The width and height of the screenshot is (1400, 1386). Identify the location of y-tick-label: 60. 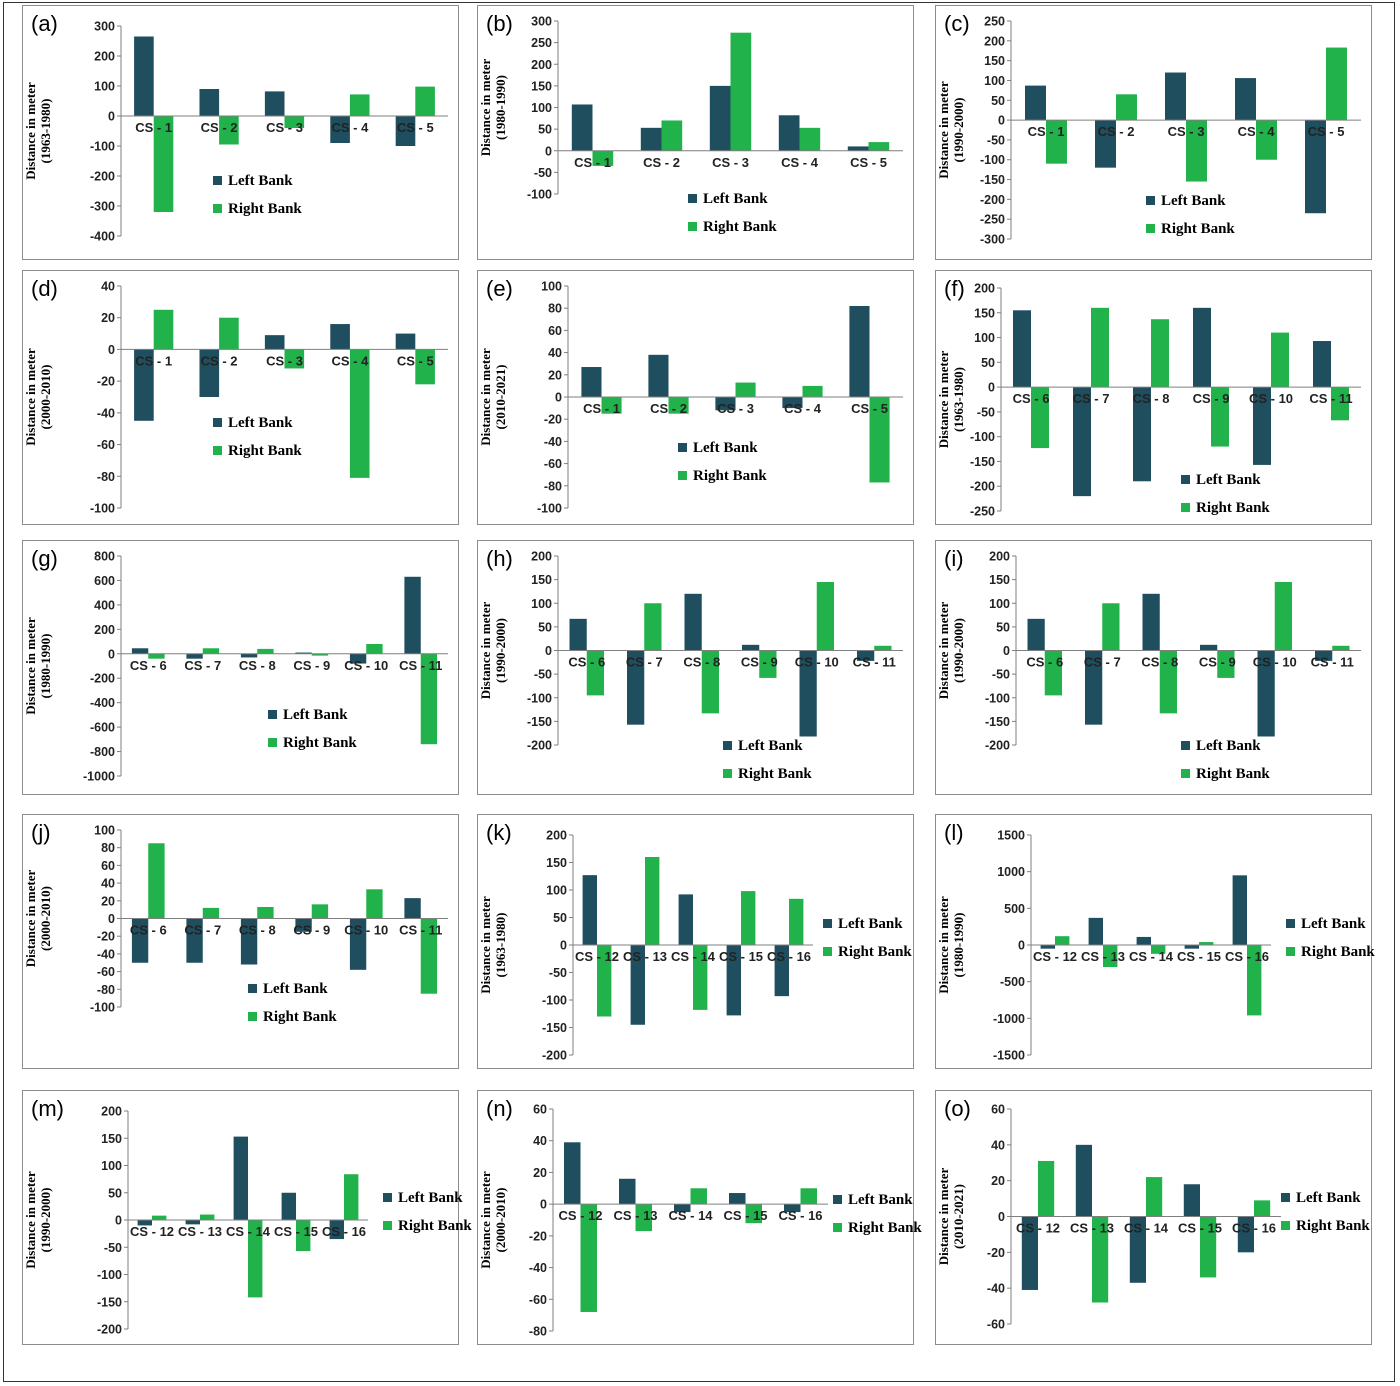
(555, 331).